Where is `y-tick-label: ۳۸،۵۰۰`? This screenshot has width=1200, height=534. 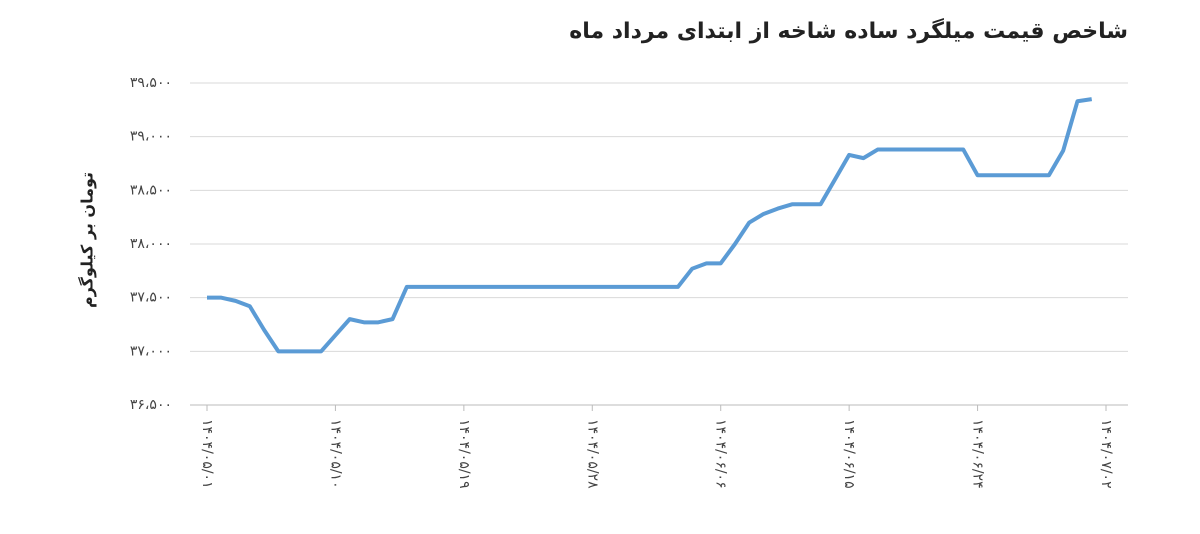 y-tick-label: ۳۸،۵۰۰ is located at coordinates (151, 190).